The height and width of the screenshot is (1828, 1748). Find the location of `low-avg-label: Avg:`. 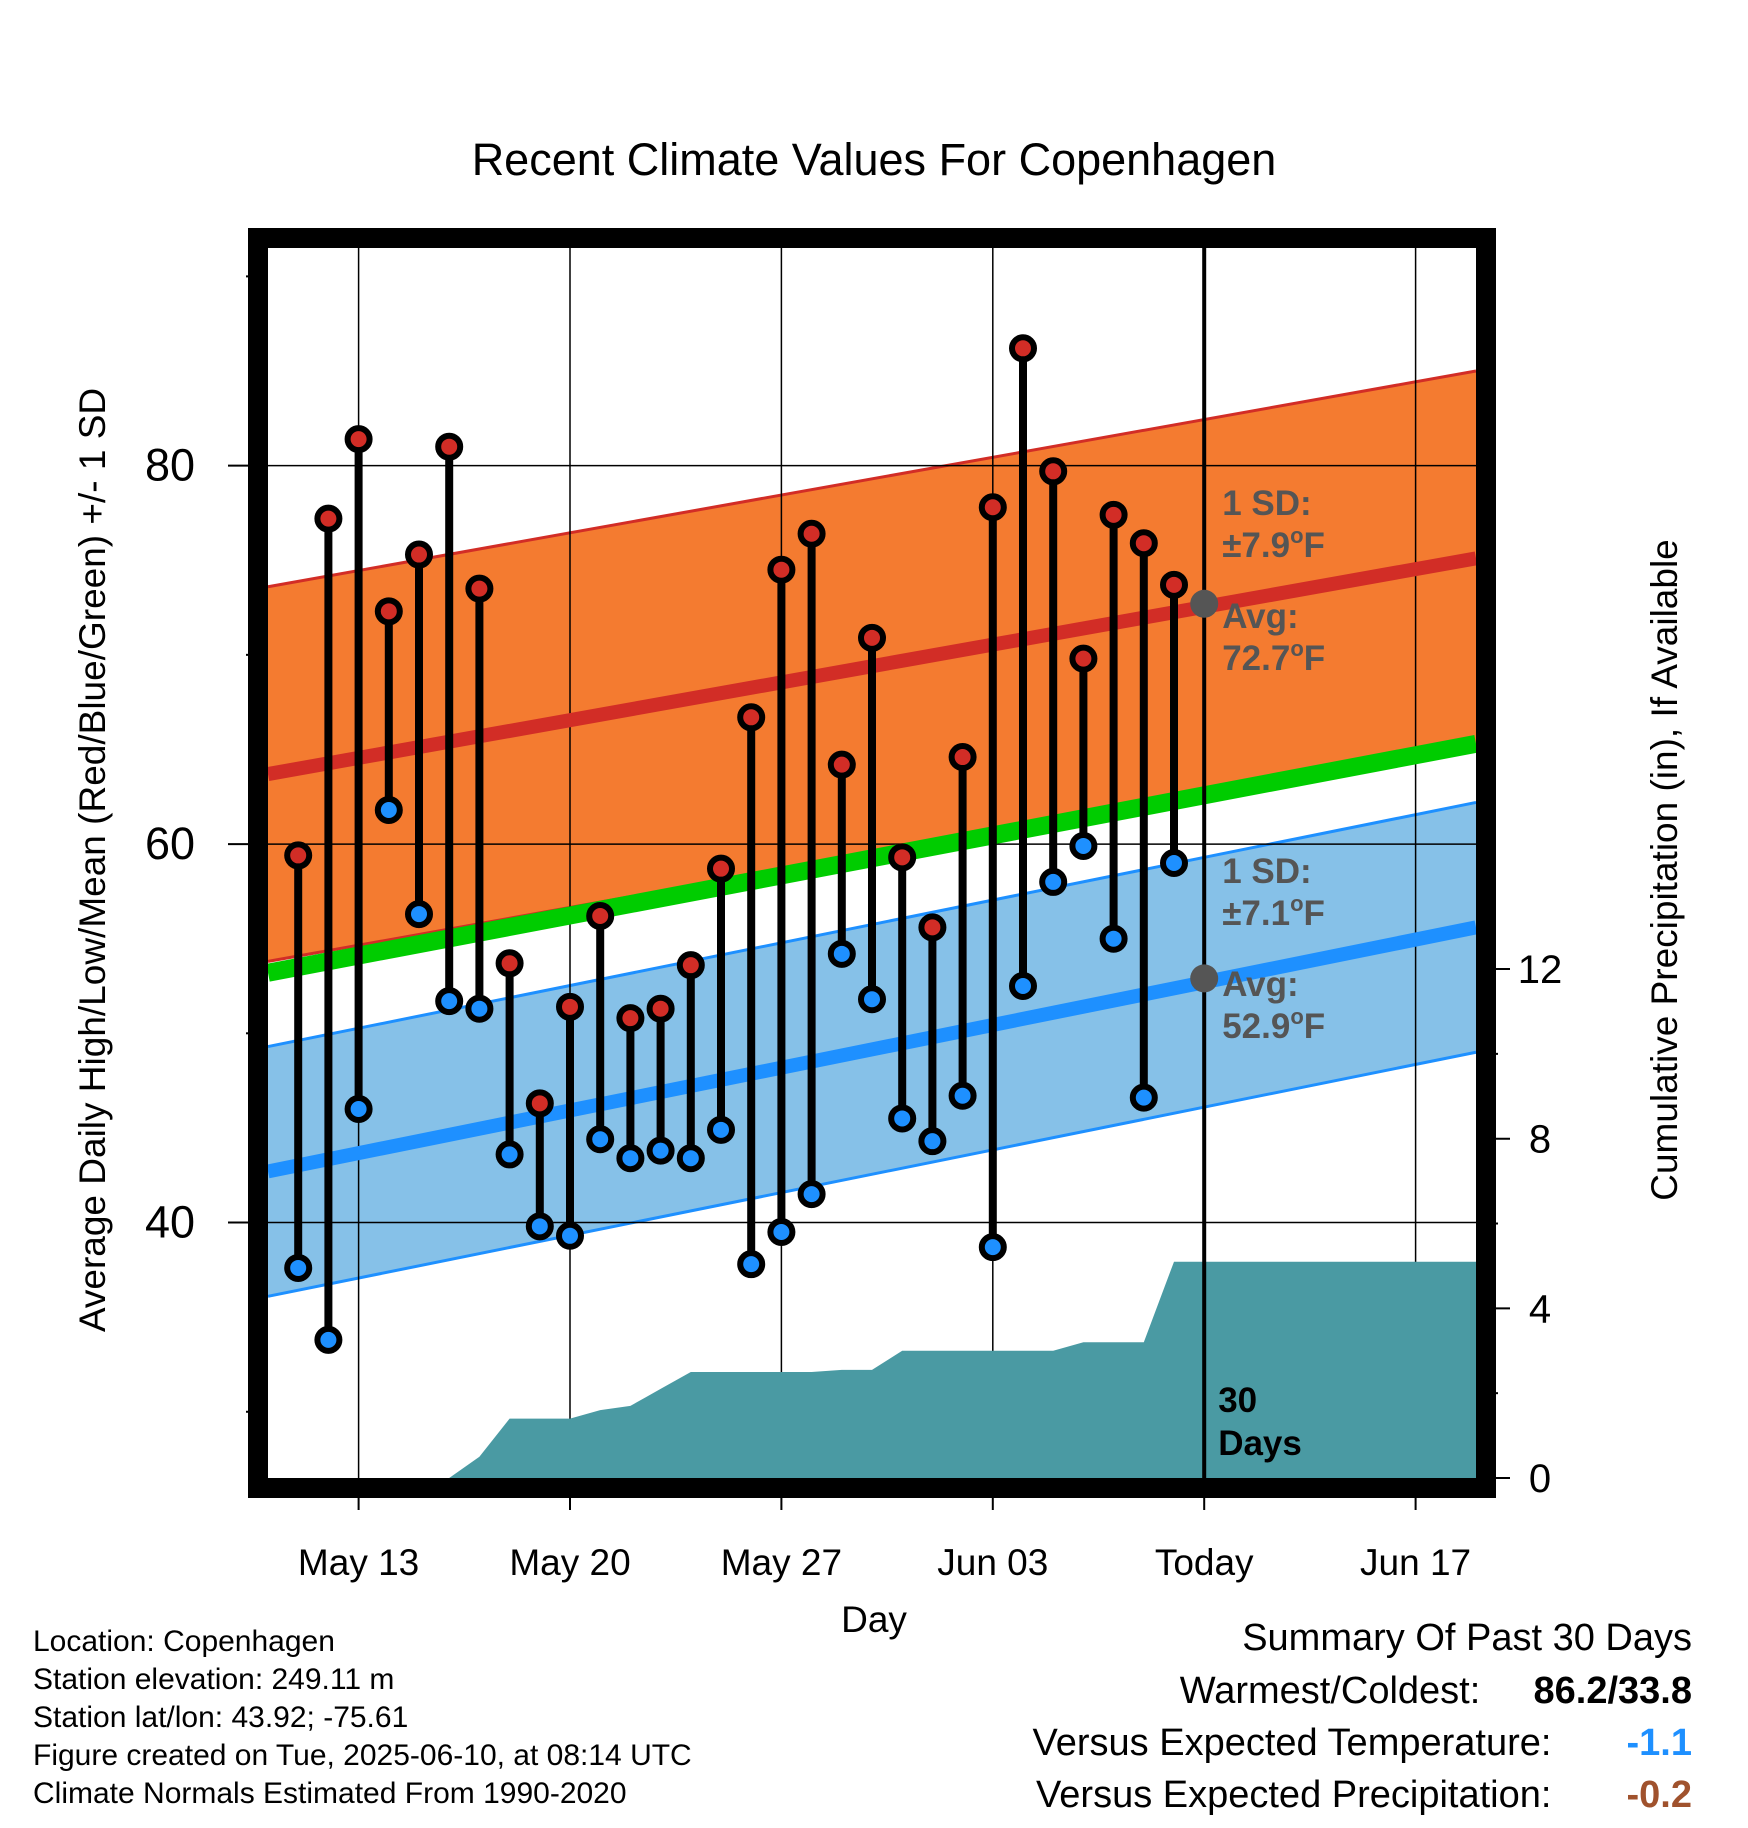

low-avg-label: Avg: is located at coordinates (1260, 984).